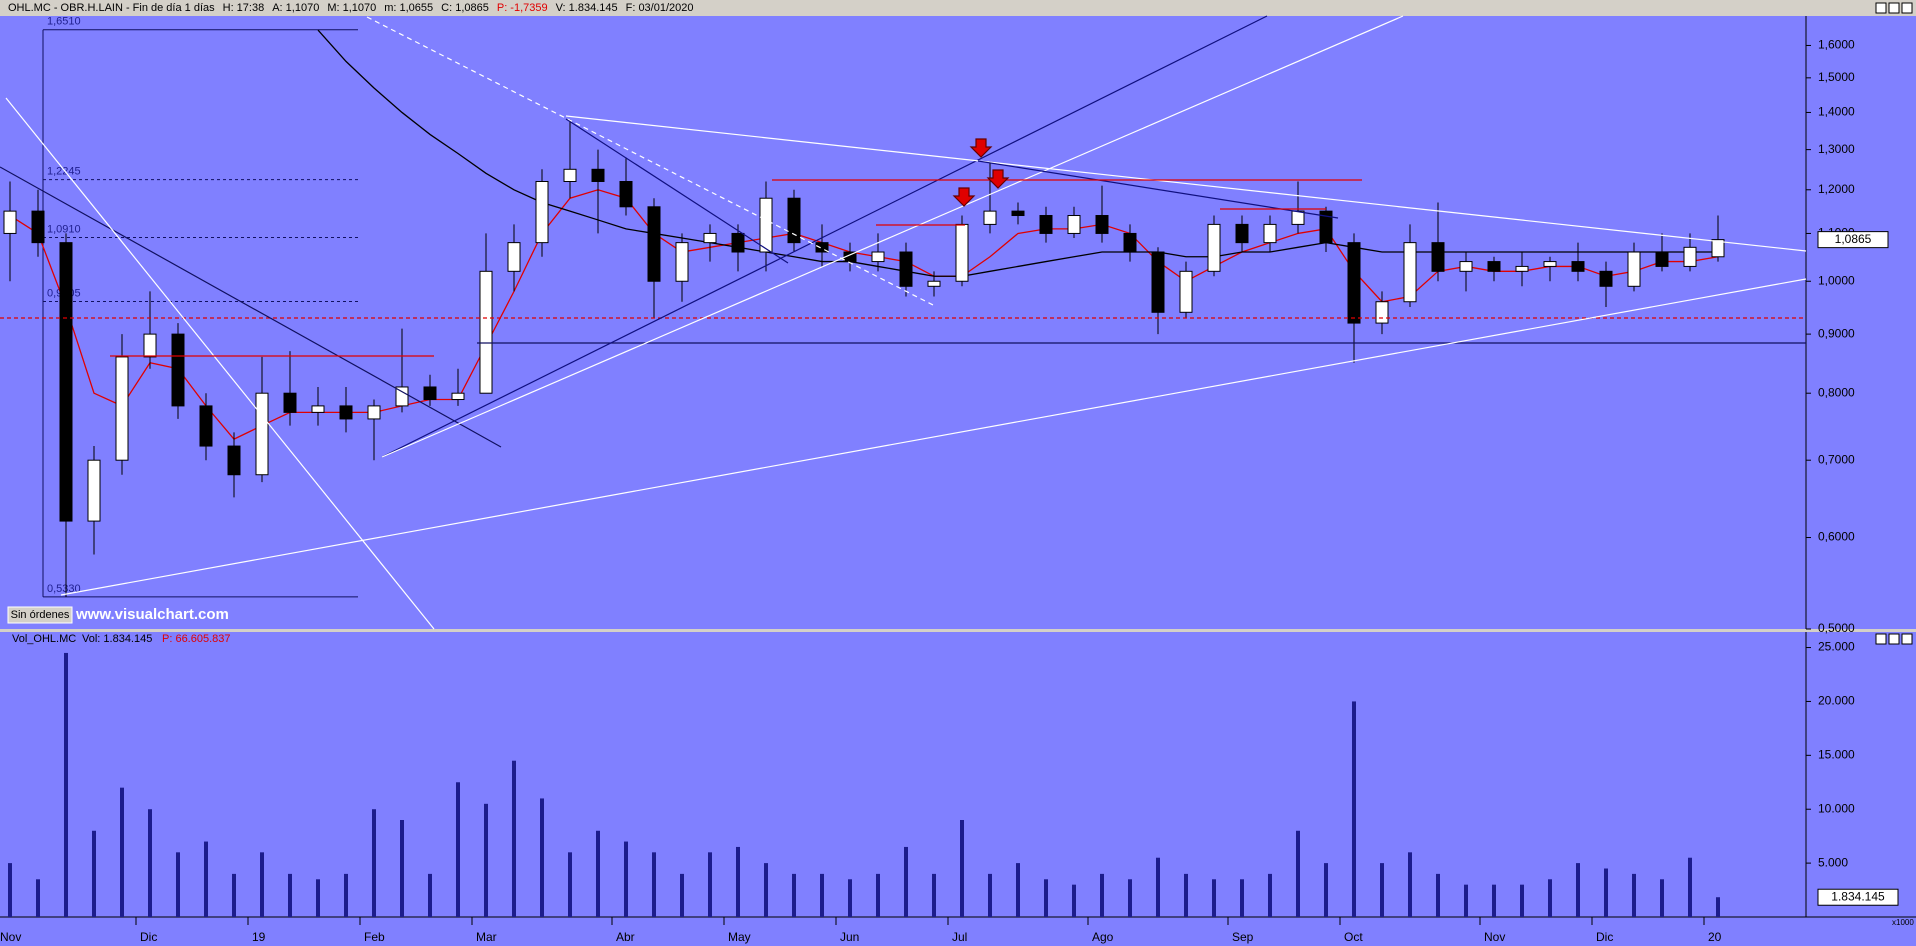  What do you see at coordinates (196, 639) in the screenshot?
I see `volume-info: P: 66.605.837` at bounding box center [196, 639].